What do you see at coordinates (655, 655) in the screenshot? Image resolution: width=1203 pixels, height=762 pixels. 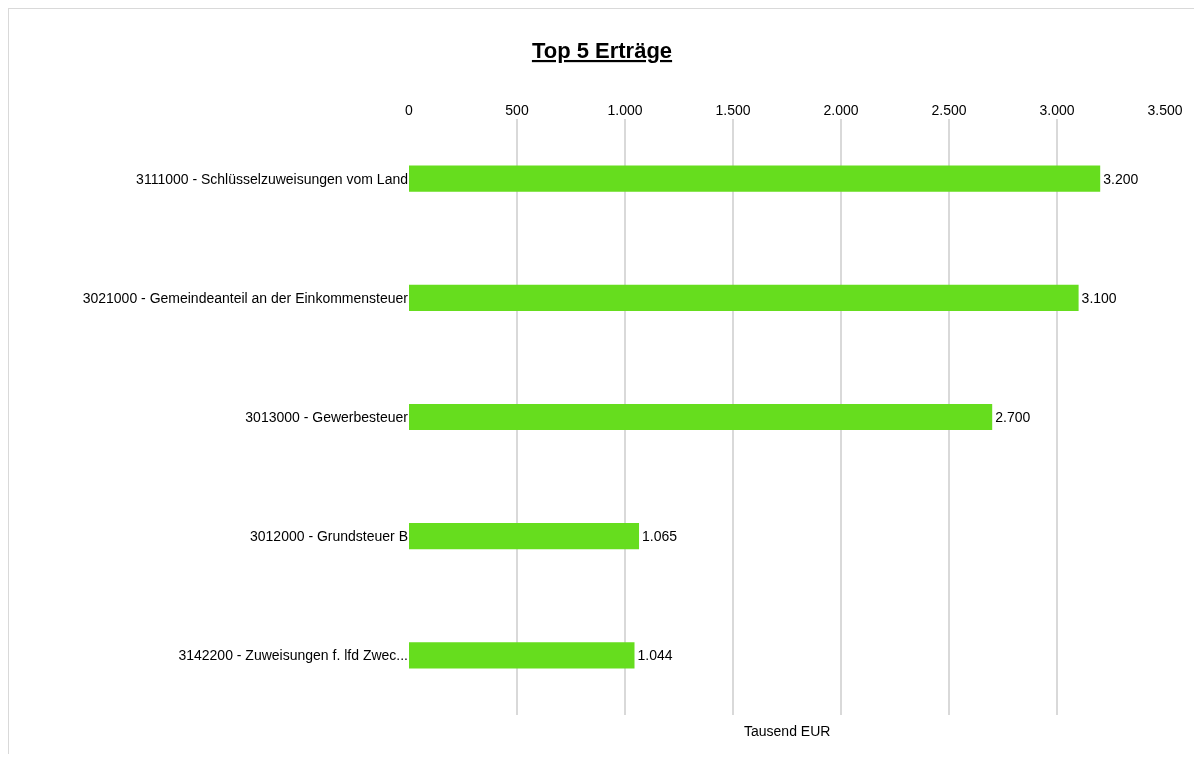 I see `data-label: 1.044` at bounding box center [655, 655].